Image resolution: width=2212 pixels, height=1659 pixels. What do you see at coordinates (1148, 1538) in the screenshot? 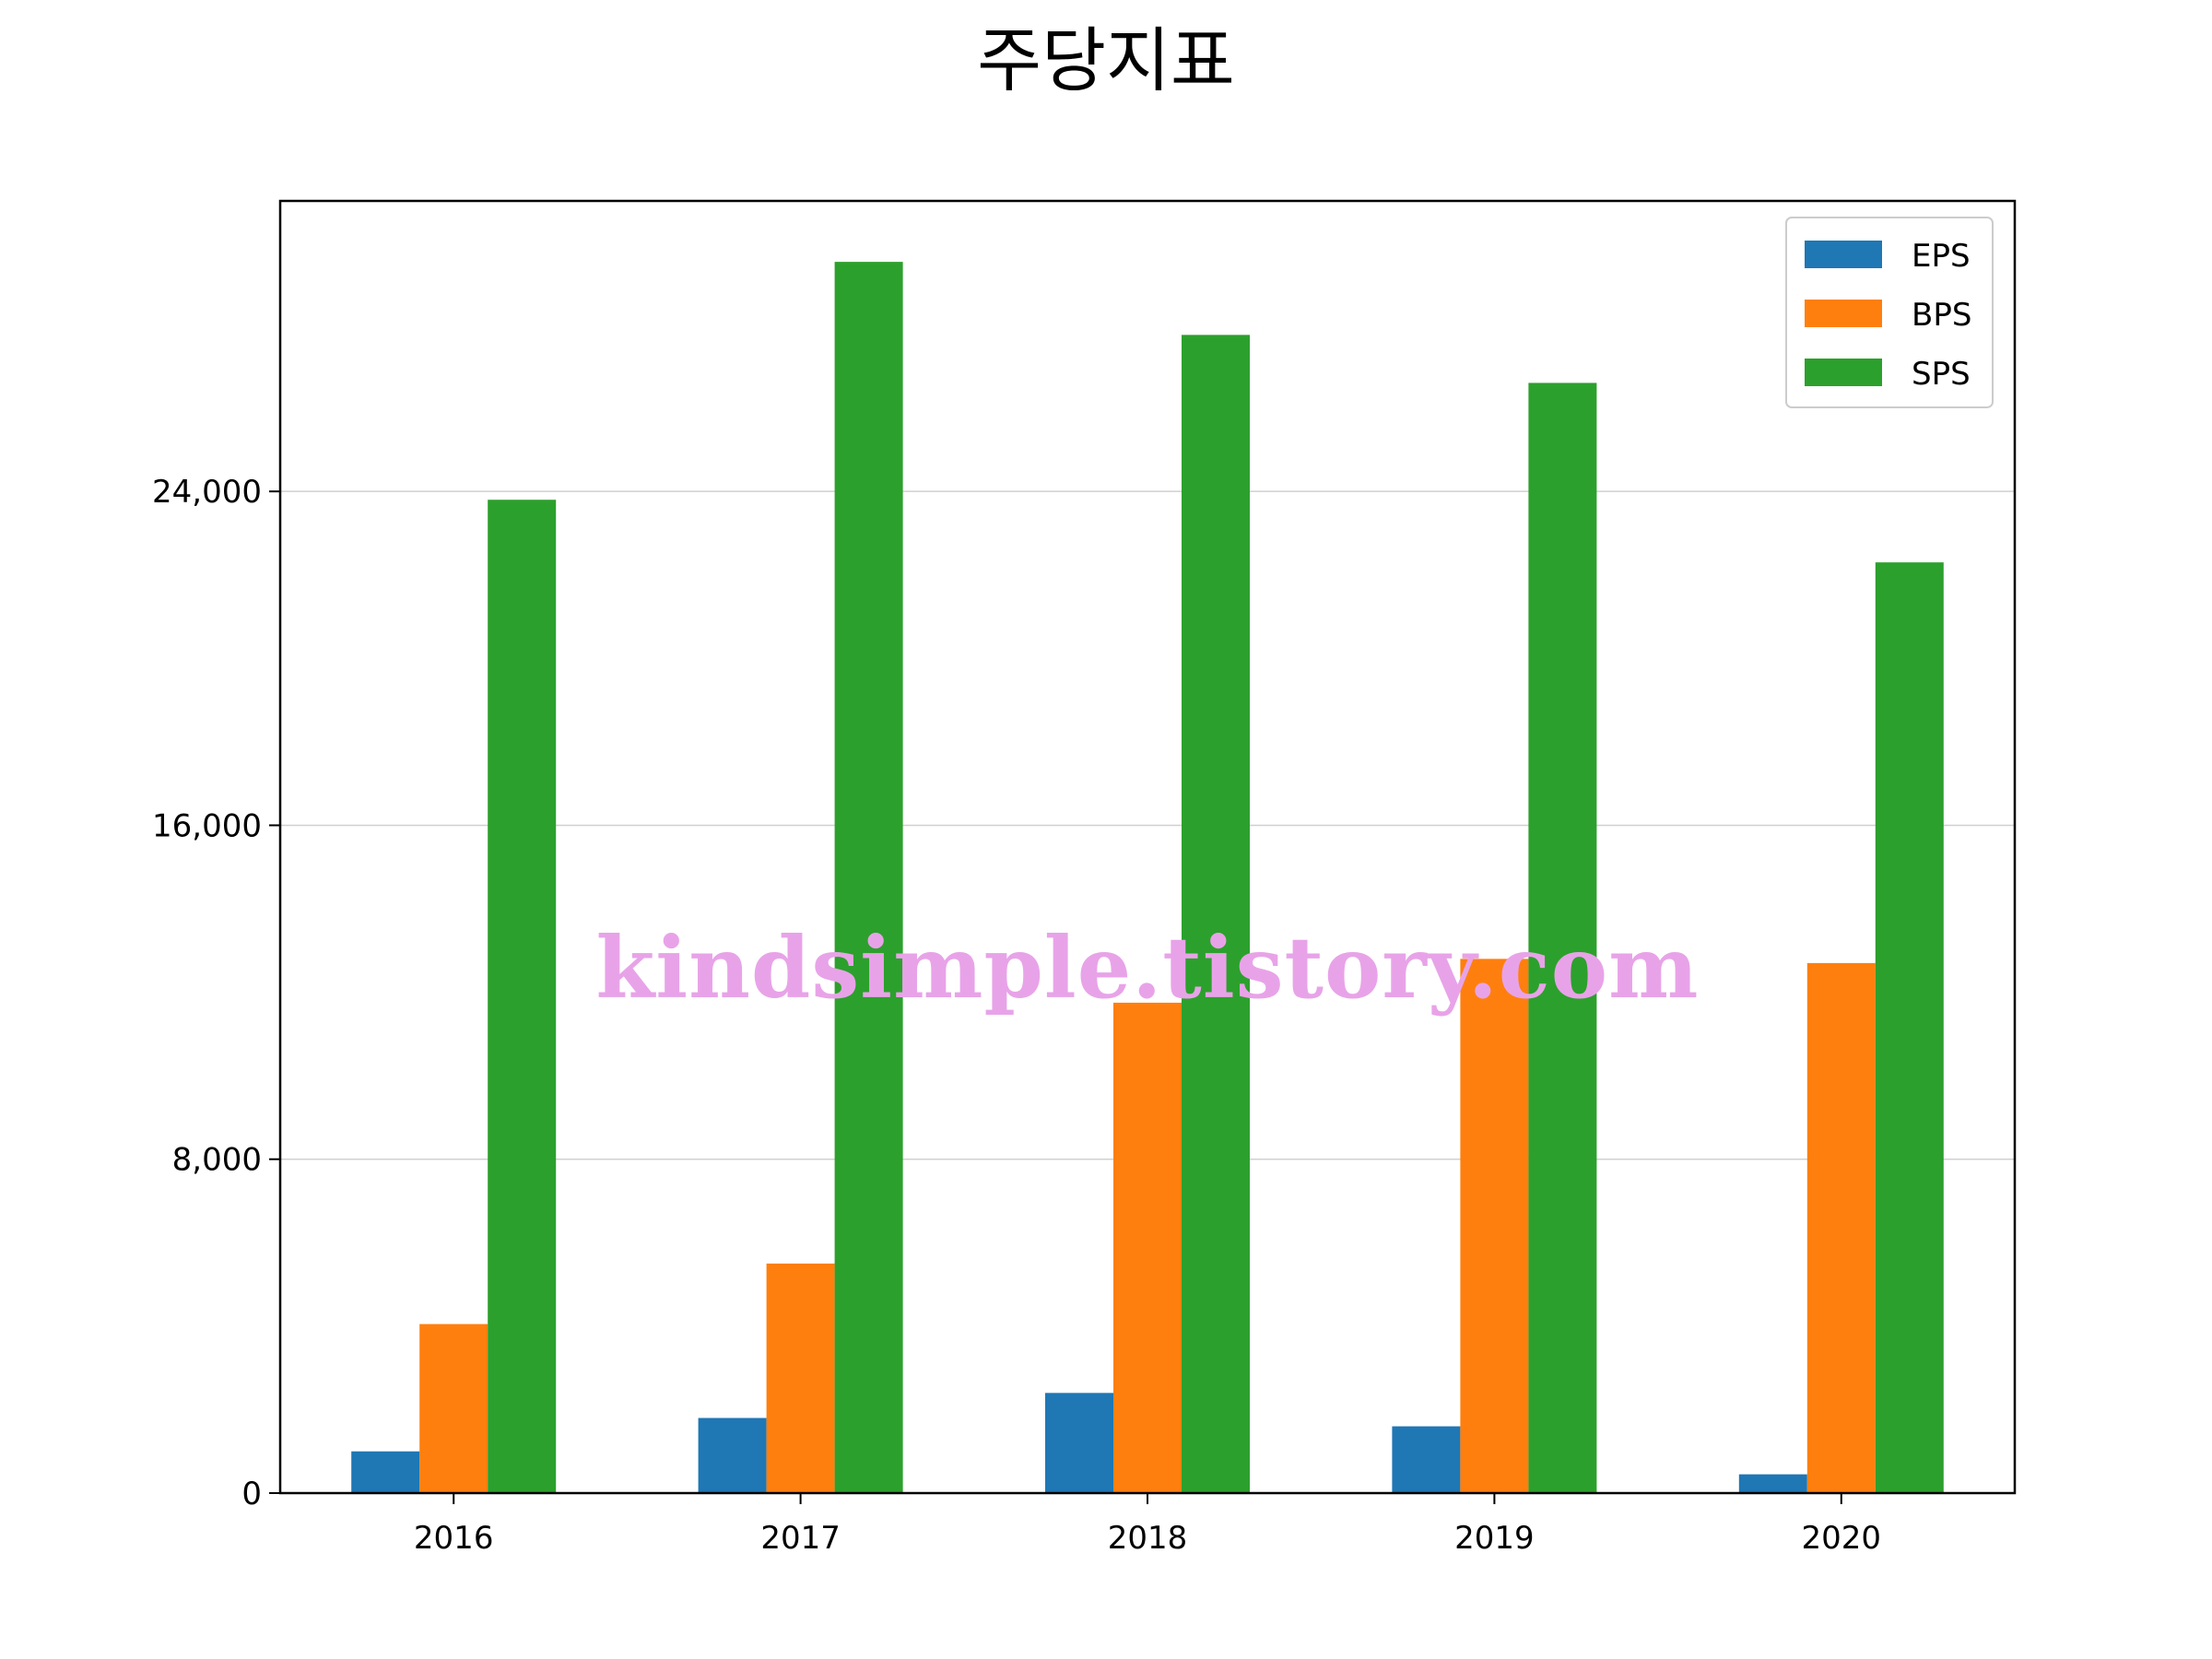
I see `x-tick-label: 2018` at bounding box center [1148, 1538].